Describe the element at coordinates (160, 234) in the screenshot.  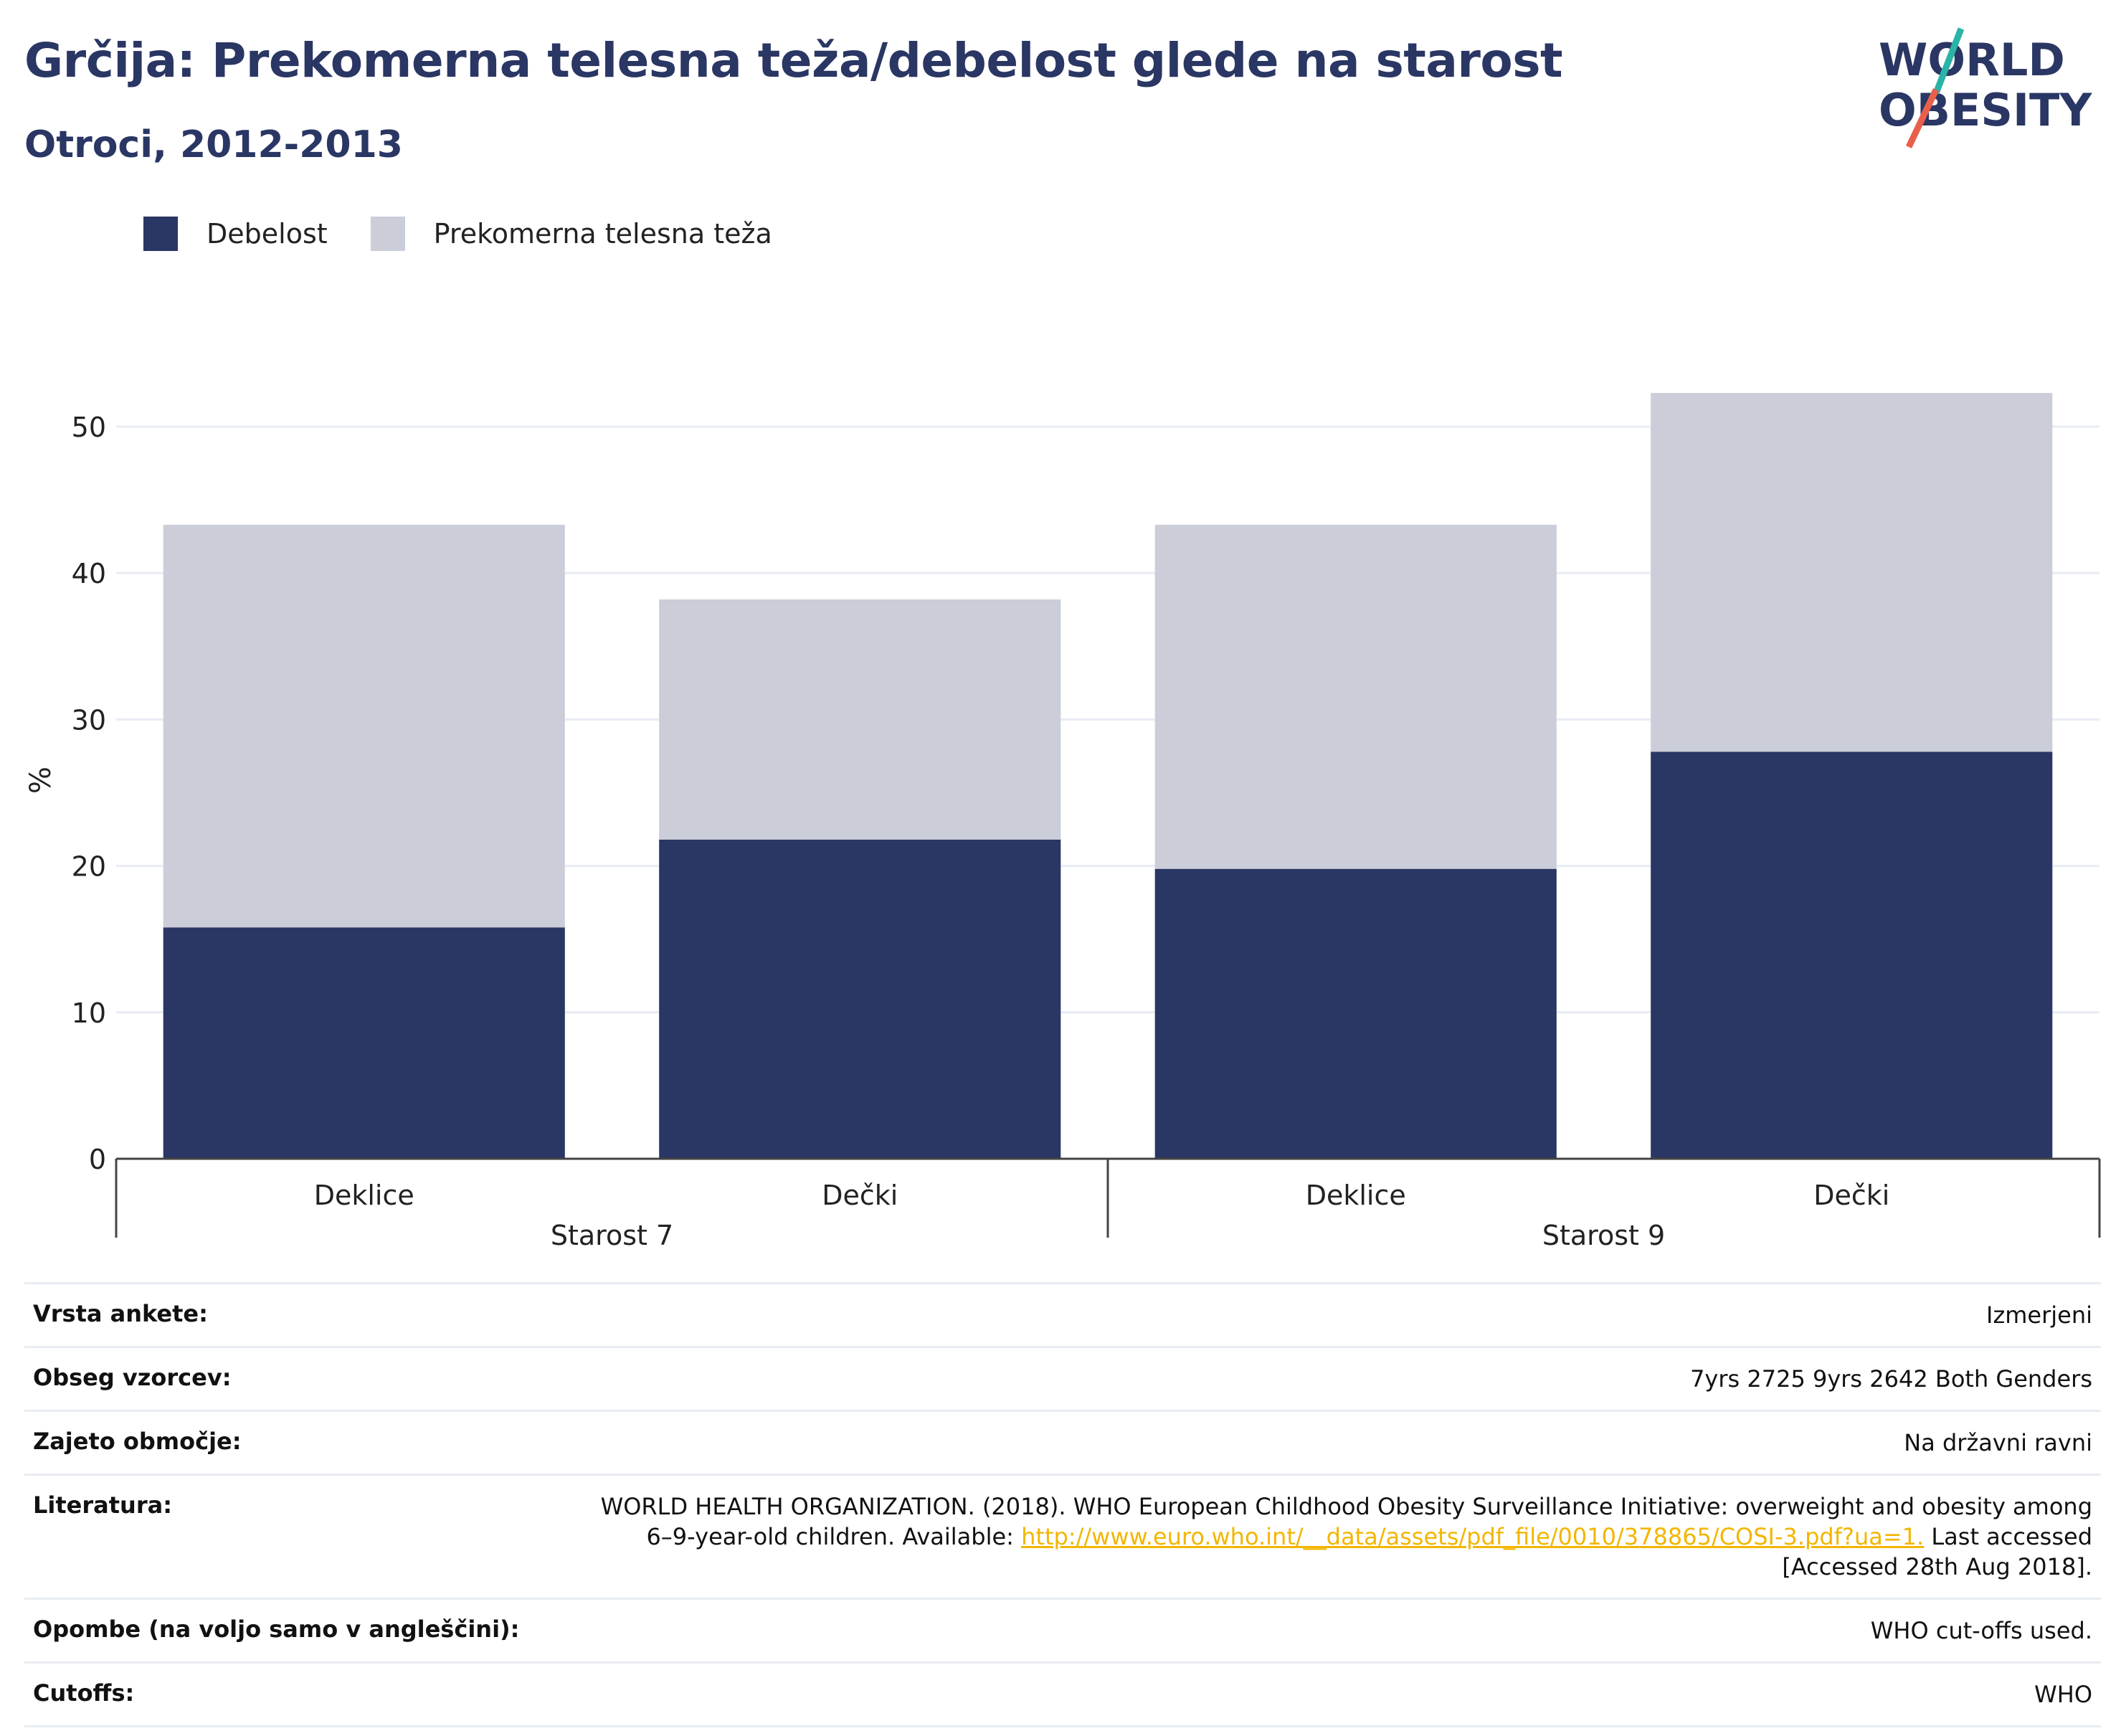
I see `legend-swatch-obesity` at that location.